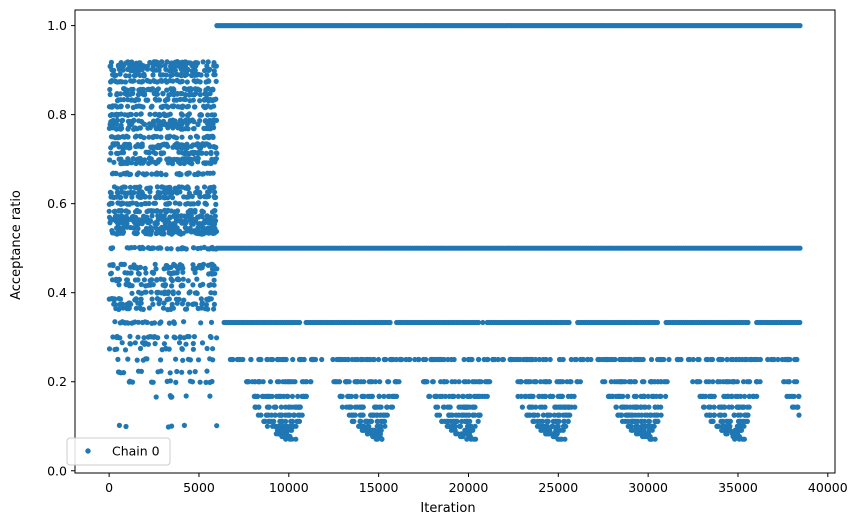  Describe the element at coordinates (57, 114) in the screenshot. I see `y-tick-label: 0.8` at that location.